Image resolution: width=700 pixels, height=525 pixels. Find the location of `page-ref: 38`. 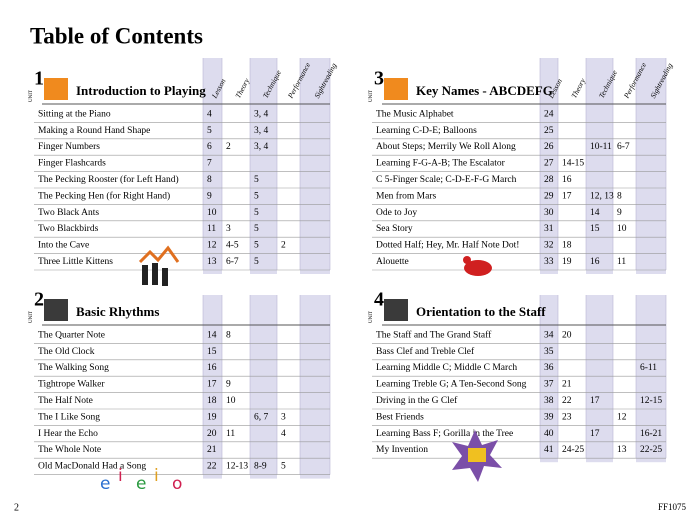

page-ref: 38 is located at coordinates (549, 401).